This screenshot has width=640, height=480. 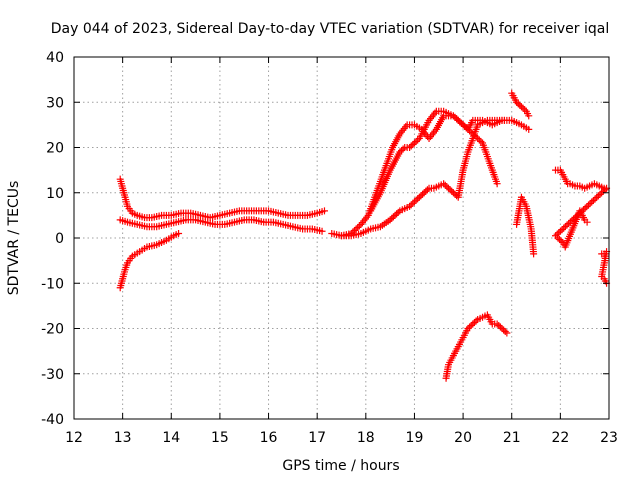 I want to click on y-tick-label: -40, so click(x=52, y=420).